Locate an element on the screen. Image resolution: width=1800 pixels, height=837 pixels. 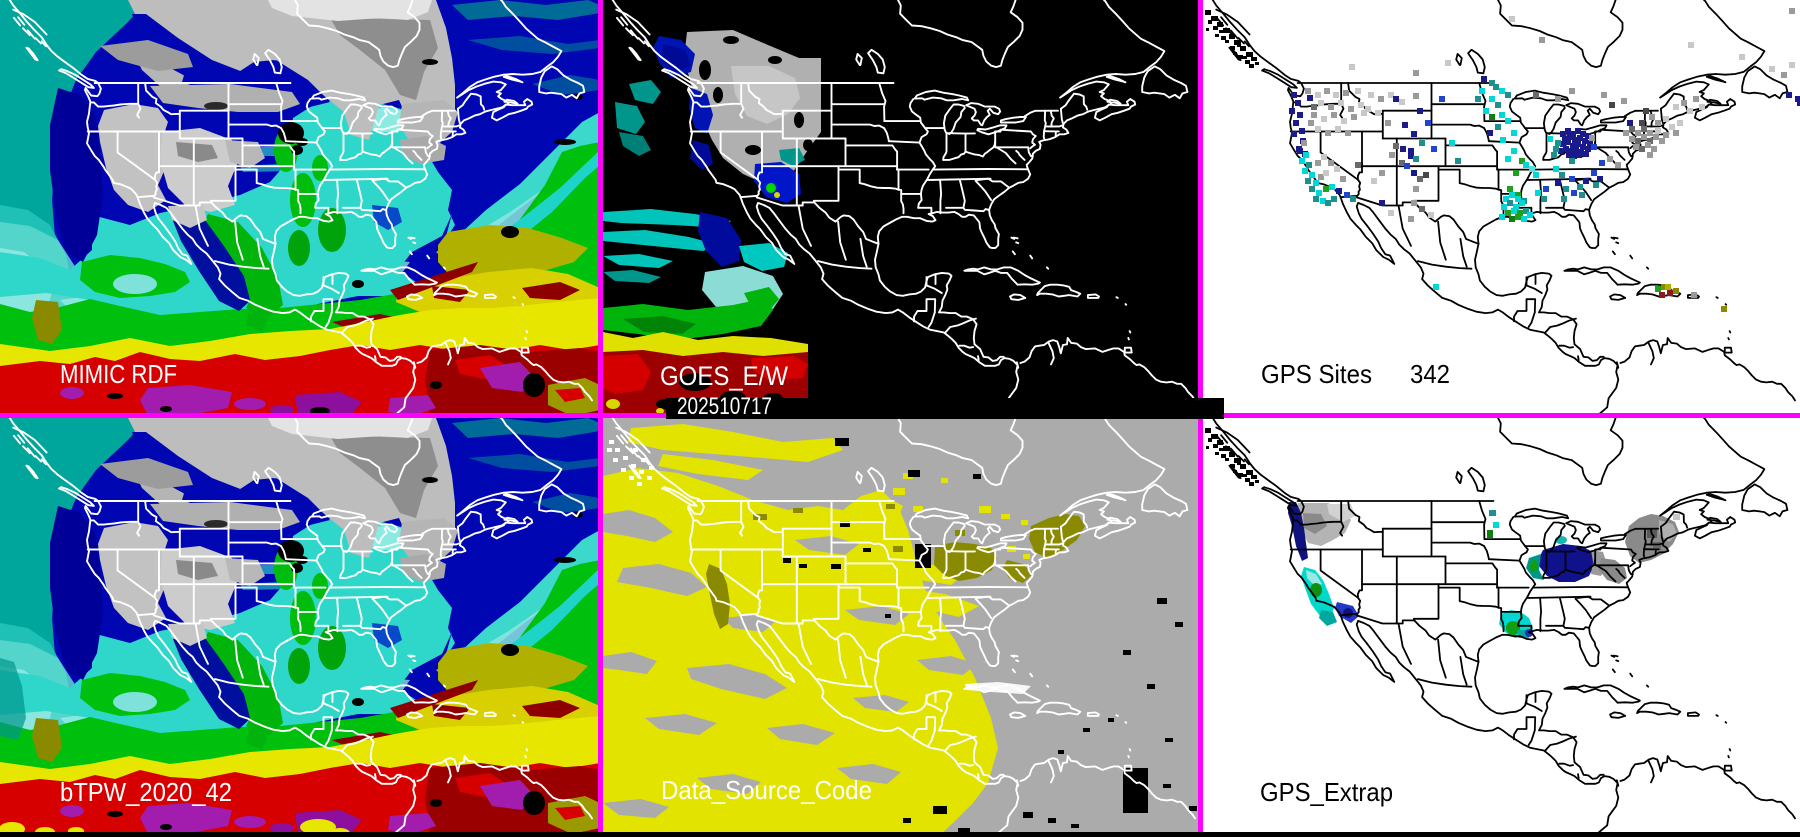
svg-text: 202510717 is located at coordinates (724, 406).